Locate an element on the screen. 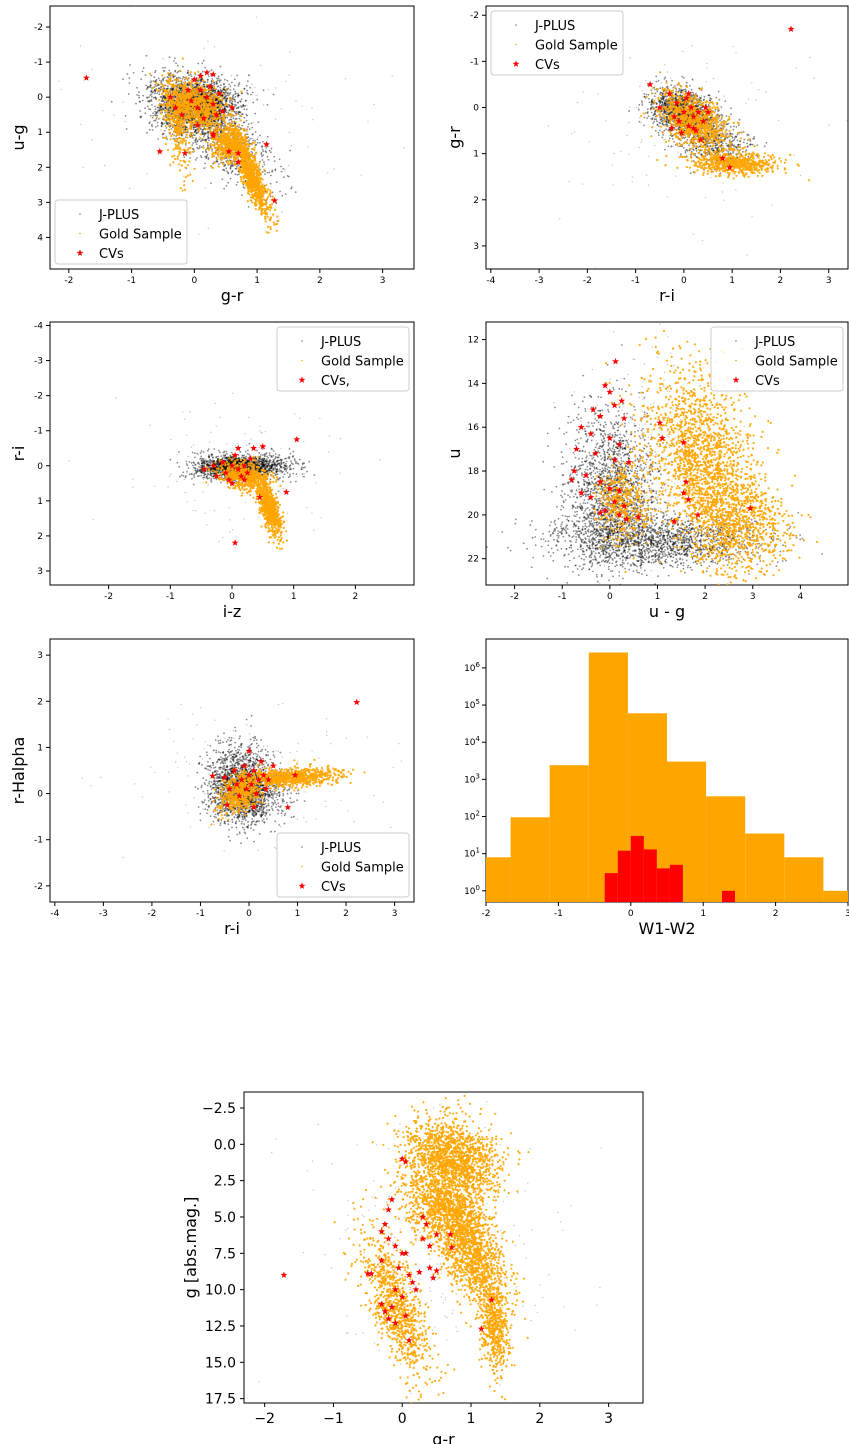  y-tick-label: 1 is located at coordinates (476, 155).